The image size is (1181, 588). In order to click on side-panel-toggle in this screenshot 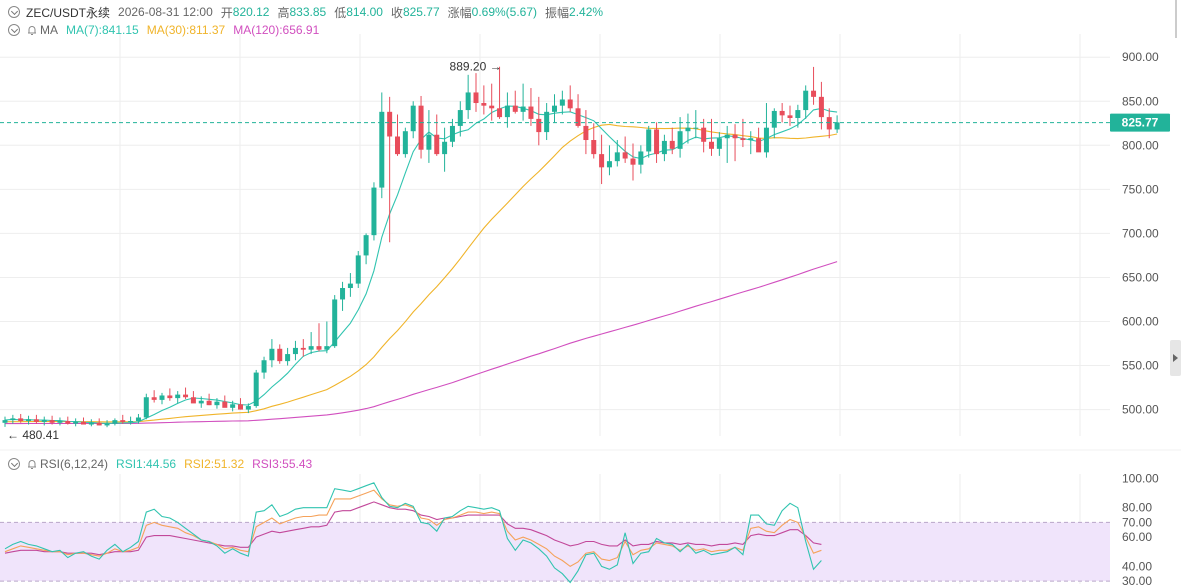, I will do `click(1175, 358)`.